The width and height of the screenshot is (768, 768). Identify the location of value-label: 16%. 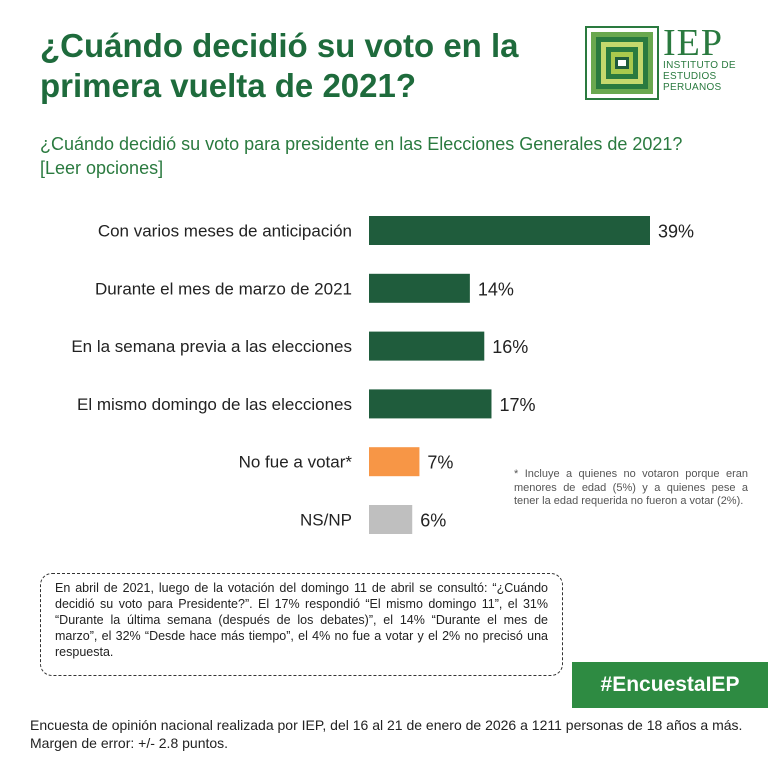
(510, 347).